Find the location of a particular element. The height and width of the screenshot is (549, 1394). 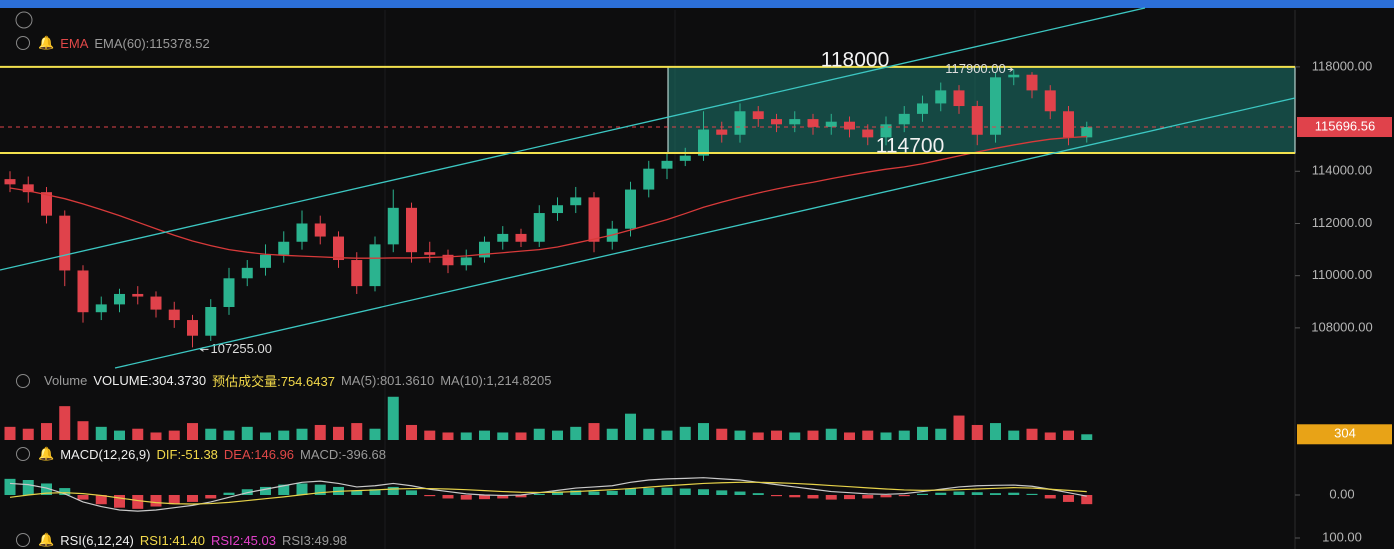

legend-price: 🔔 EMA EMA(60):115378.52 is located at coordinates (113, 43).